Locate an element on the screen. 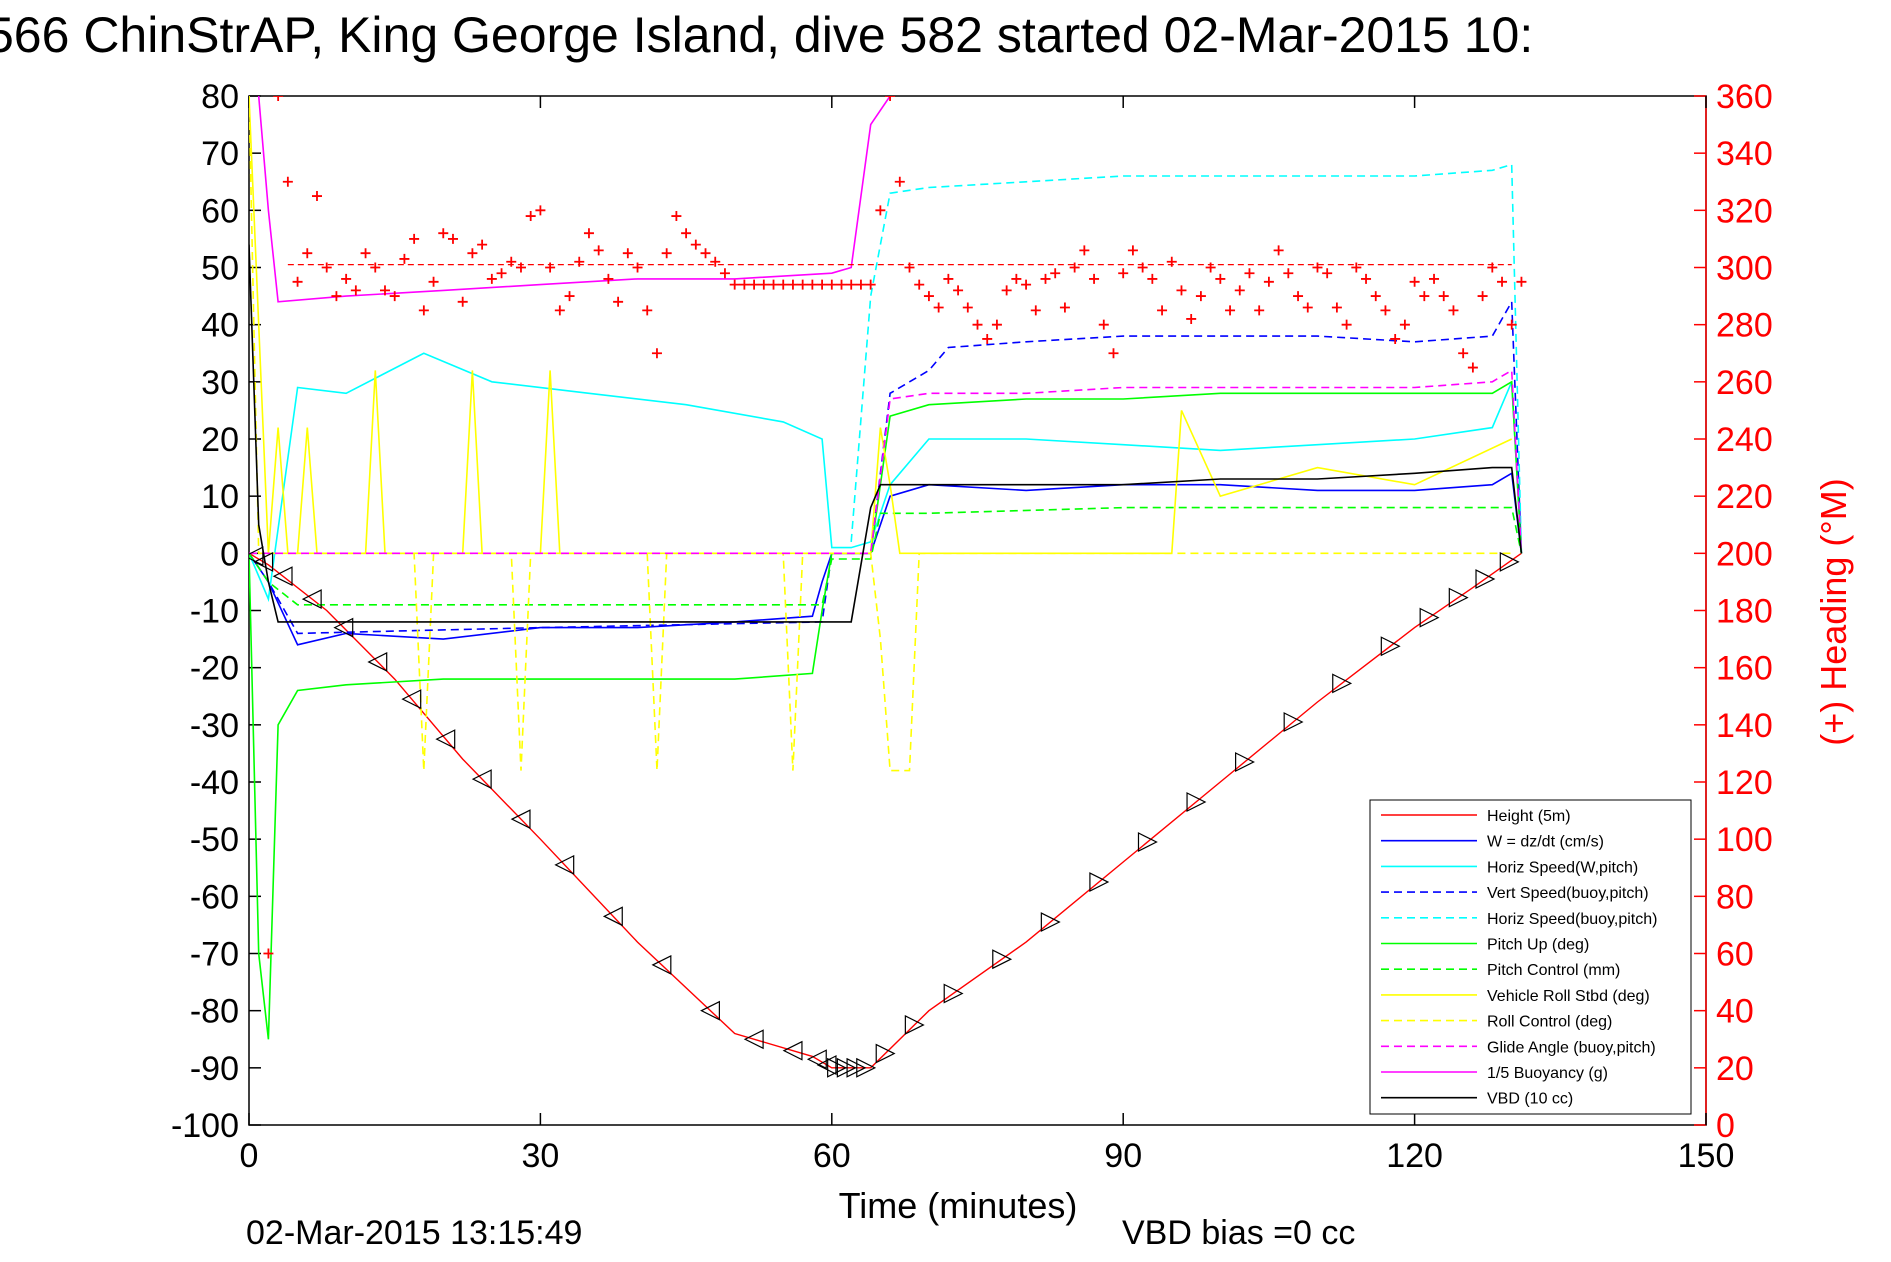  x-tick-label: 90 is located at coordinates (1123, 1156).